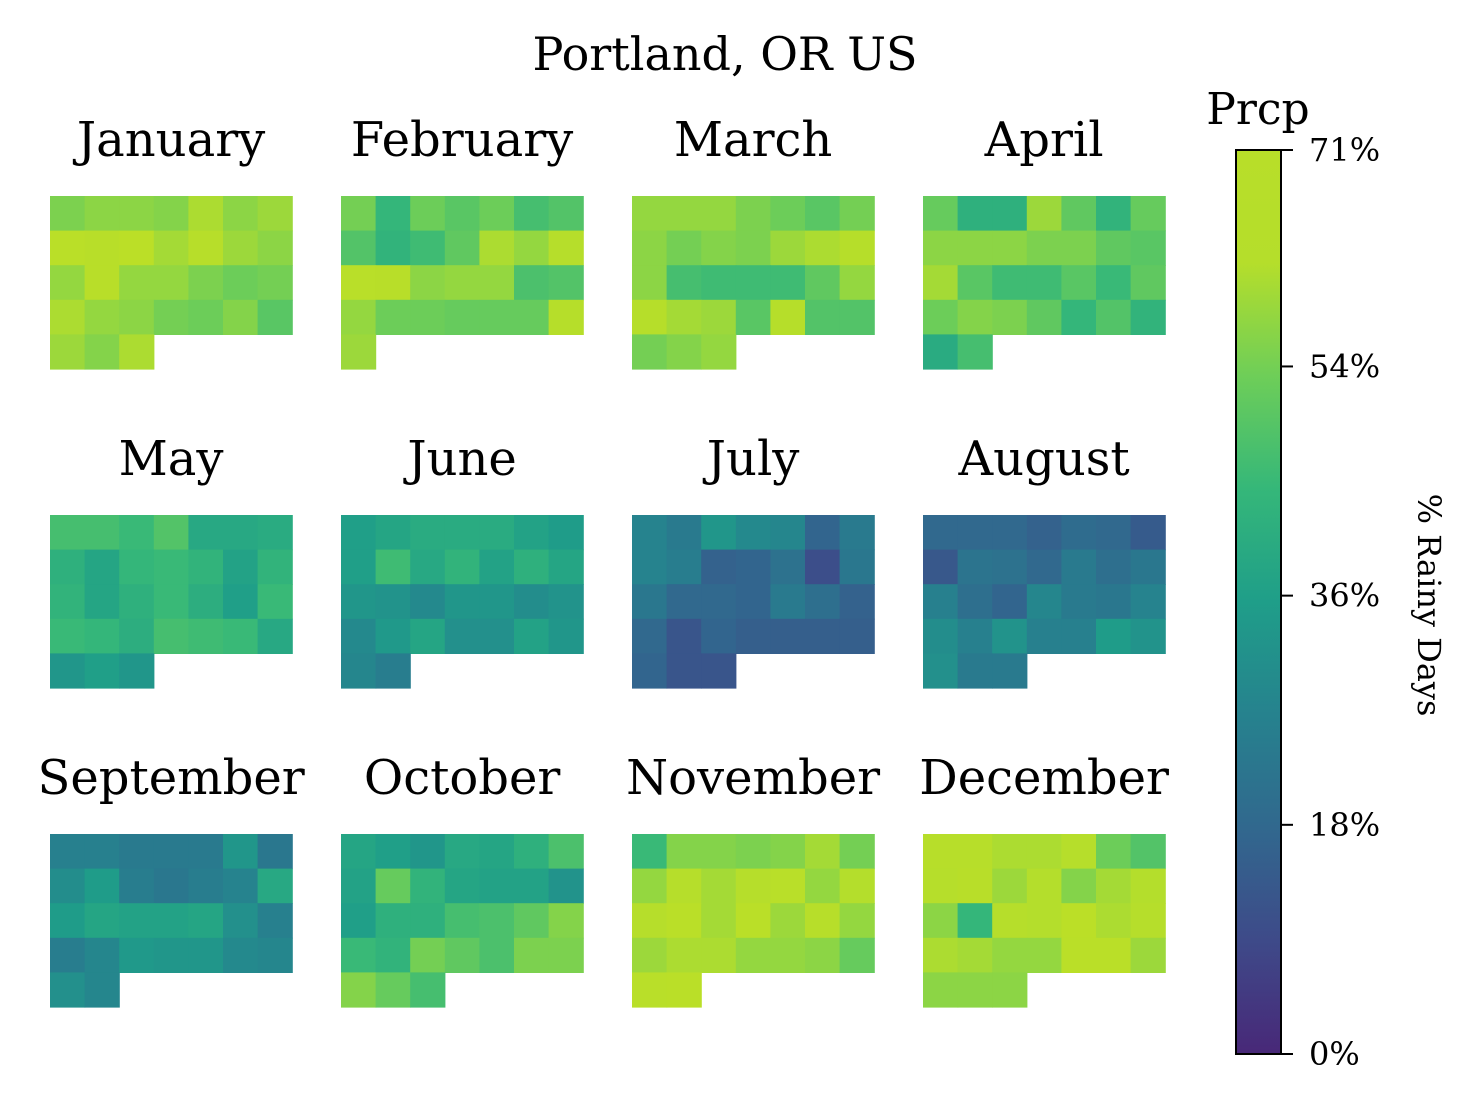 Image resolution: width=1482 pixels, height=1113 pixels. What do you see at coordinates (1334, 1054) in the screenshot?
I see `colorbar-tick-label: 0%` at bounding box center [1334, 1054].